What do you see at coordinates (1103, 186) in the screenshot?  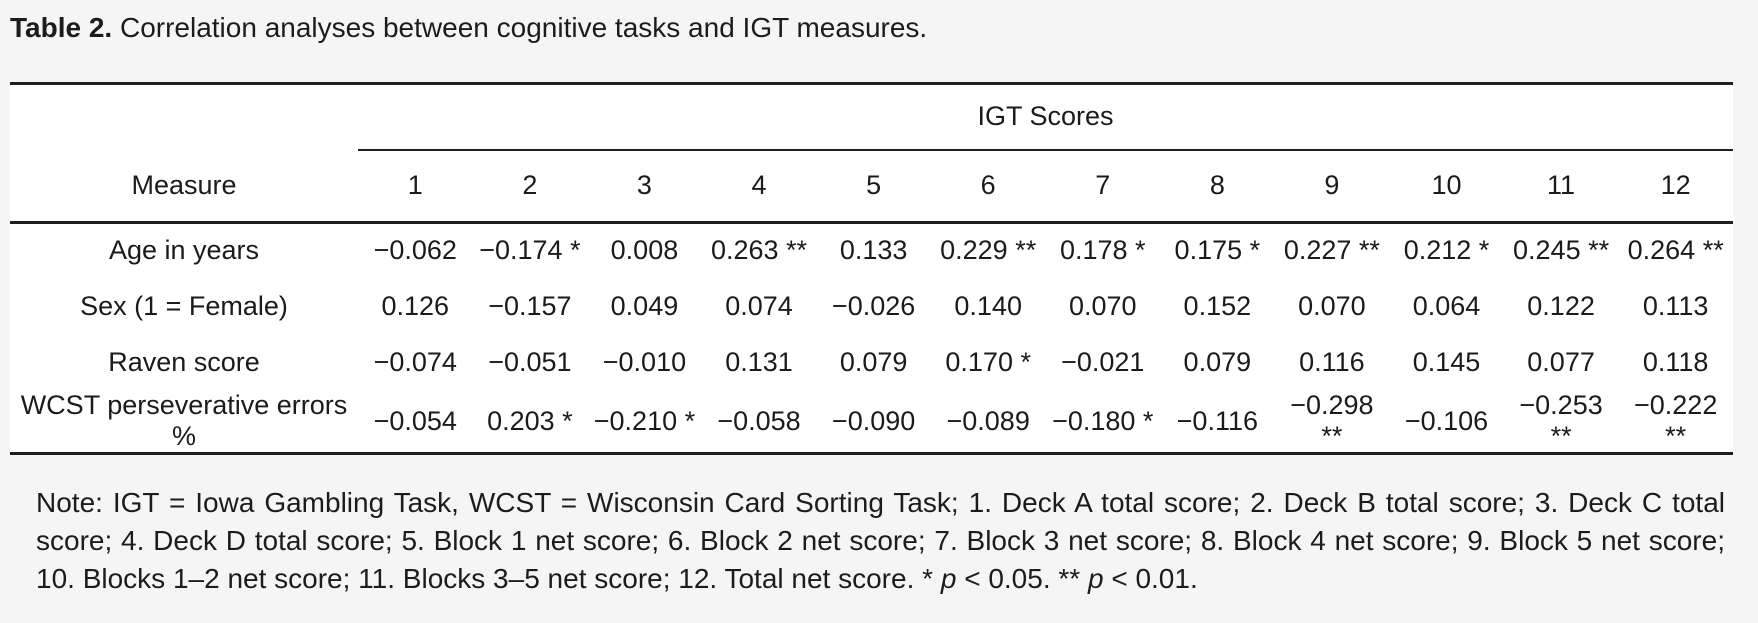 I see `column-header: 7` at bounding box center [1103, 186].